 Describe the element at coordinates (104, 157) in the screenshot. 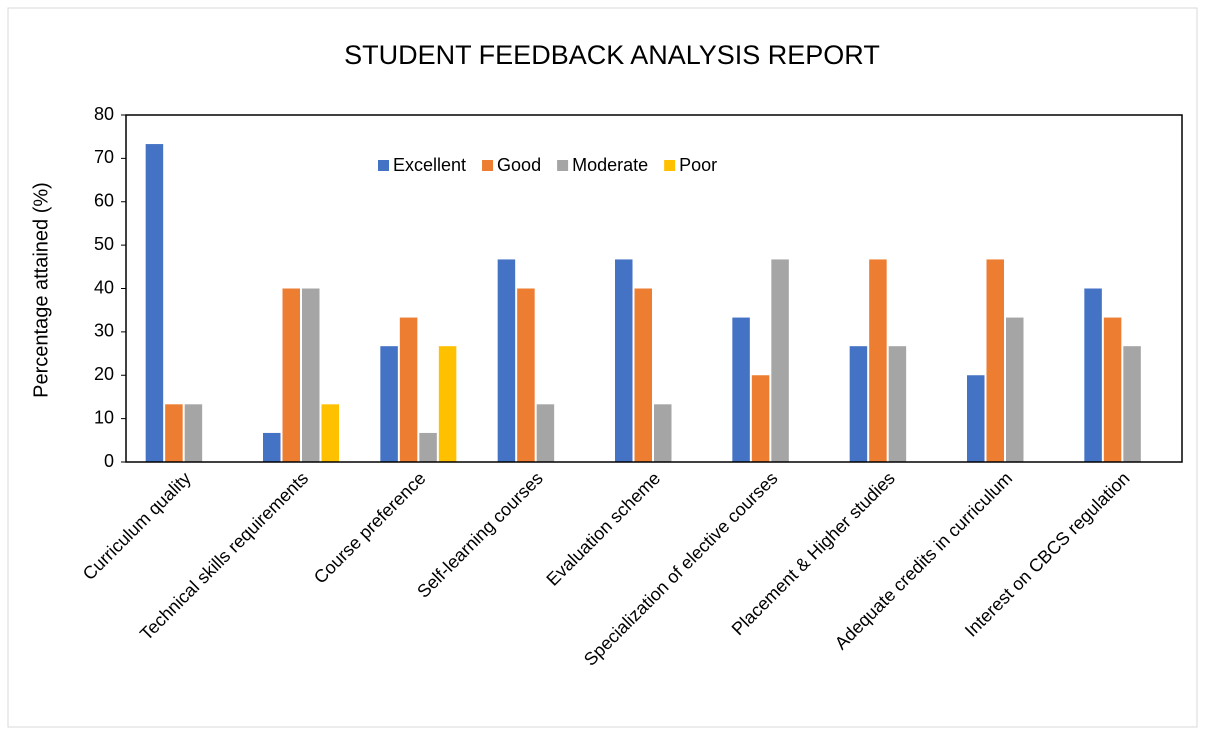

I see `y-tick-label: 70` at that location.